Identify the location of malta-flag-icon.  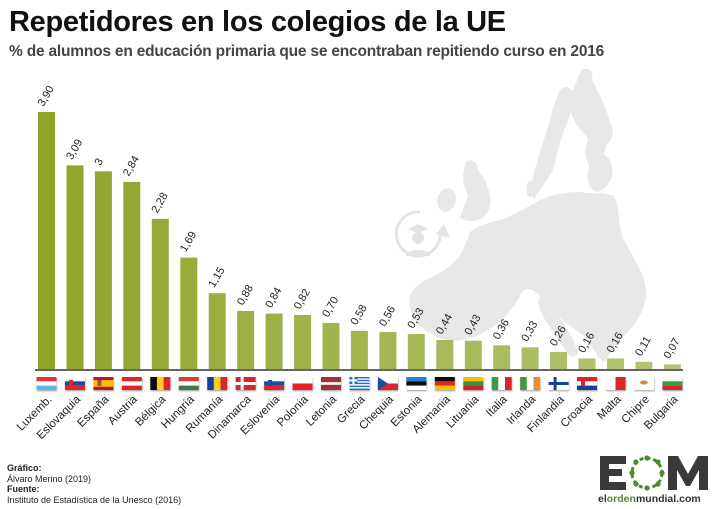
(615, 383).